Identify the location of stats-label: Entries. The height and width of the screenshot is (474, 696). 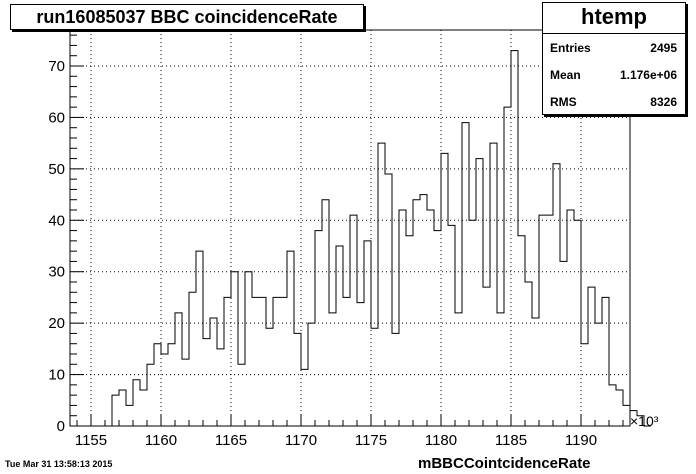
(570, 48).